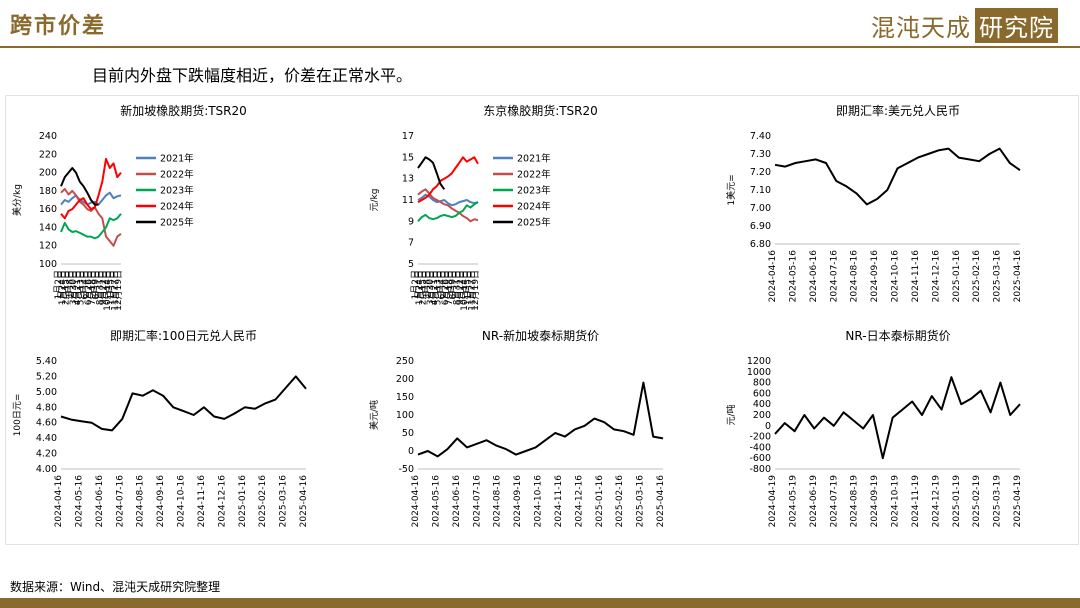  I want to click on y-tick-label: -600, so click(760, 458).